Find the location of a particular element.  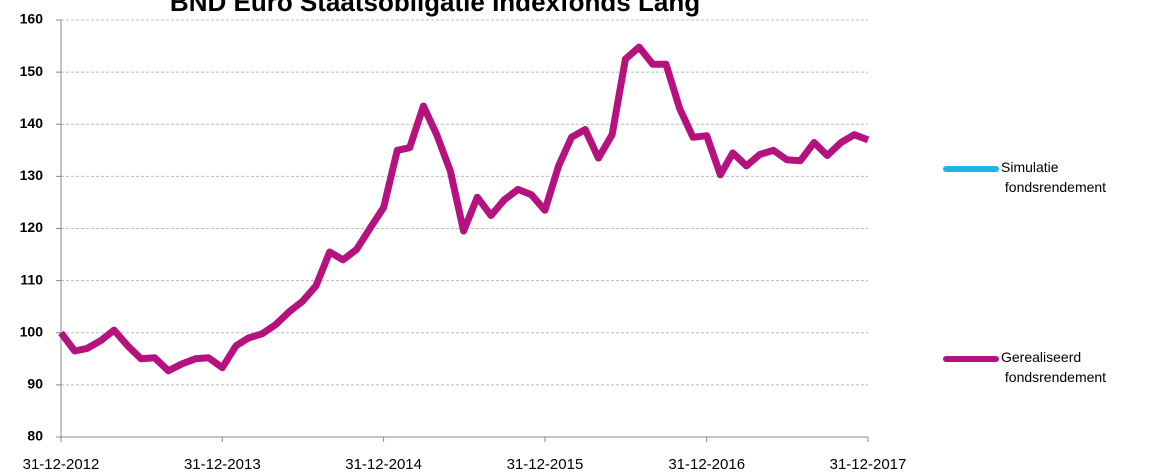

legend-label: Simulatie fondsrendement is located at coordinates (1053, 177).